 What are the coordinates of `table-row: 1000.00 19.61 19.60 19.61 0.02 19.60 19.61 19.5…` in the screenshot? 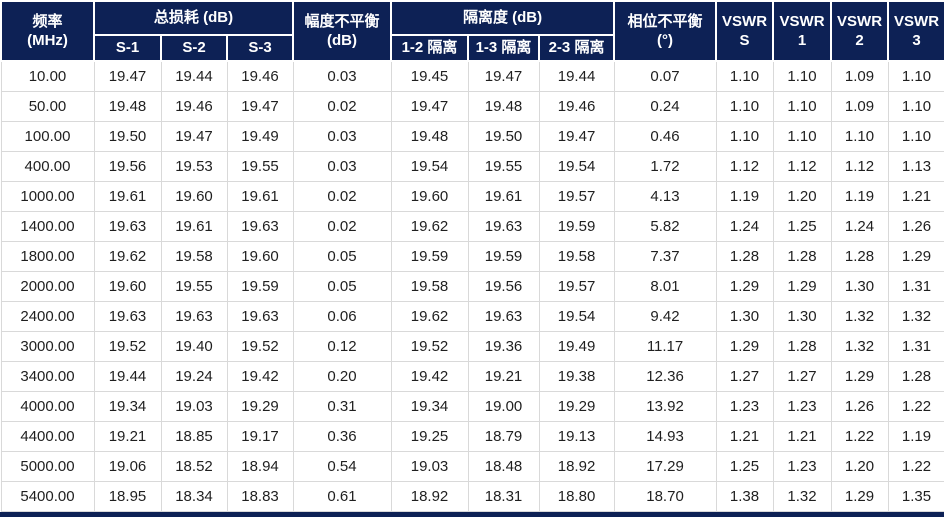 It's located at (472, 196).